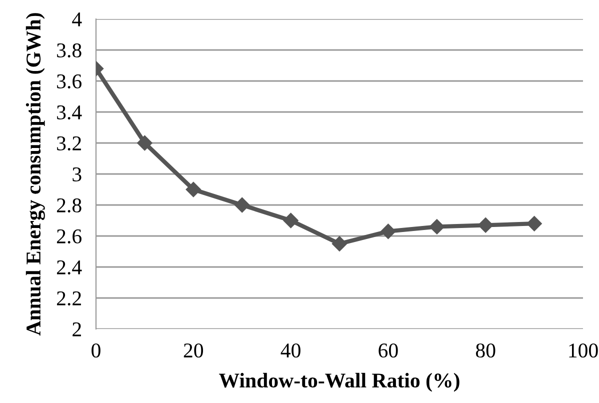  I want to click on y-tick-label: 3.6, so click(69, 81).